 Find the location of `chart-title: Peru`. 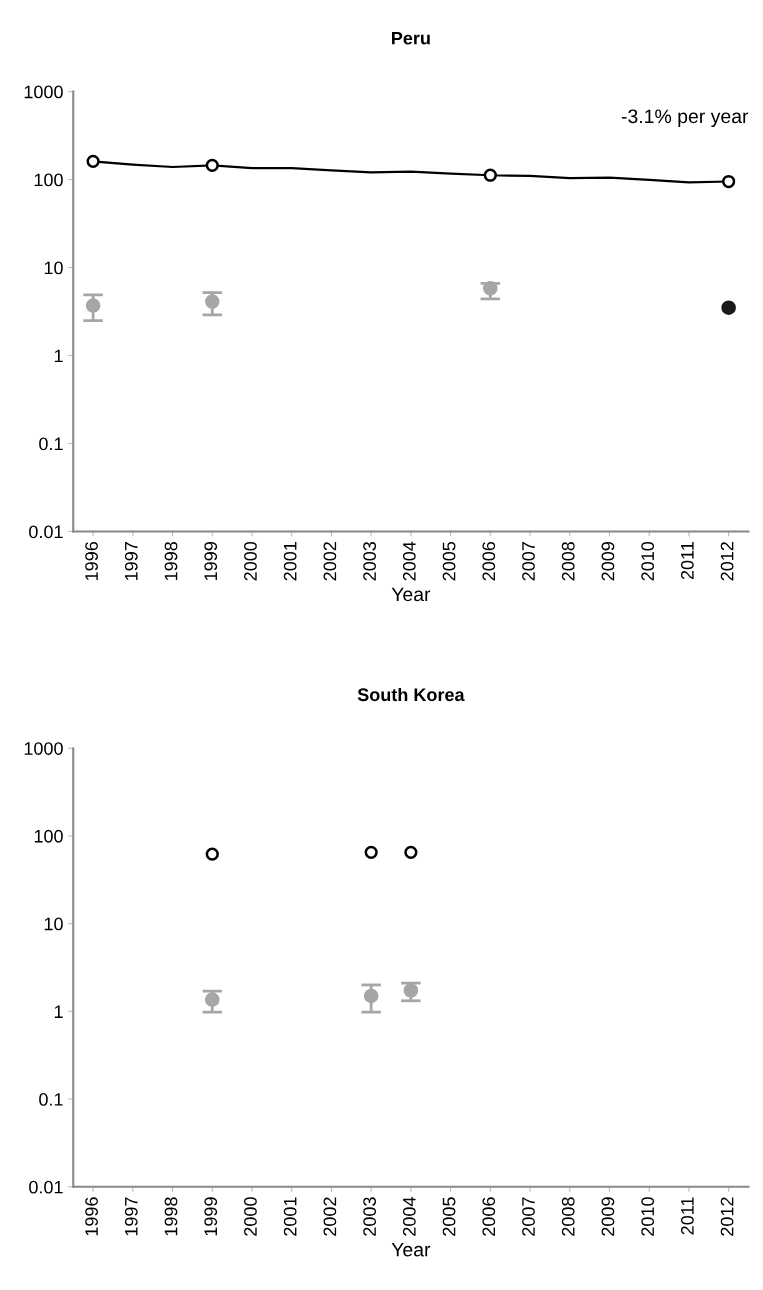

chart-title: Peru is located at coordinates (411, 38).